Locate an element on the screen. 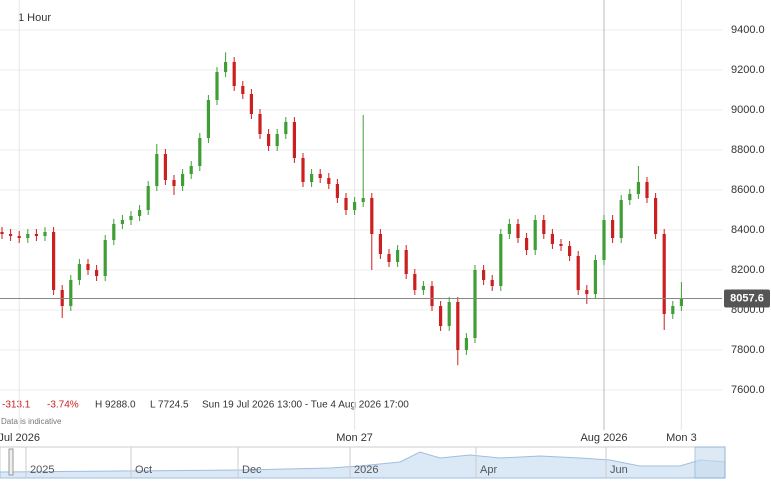 This screenshot has width=771, height=481. x-tick-label: Jul 2026 is located at coordinates (20, 438).